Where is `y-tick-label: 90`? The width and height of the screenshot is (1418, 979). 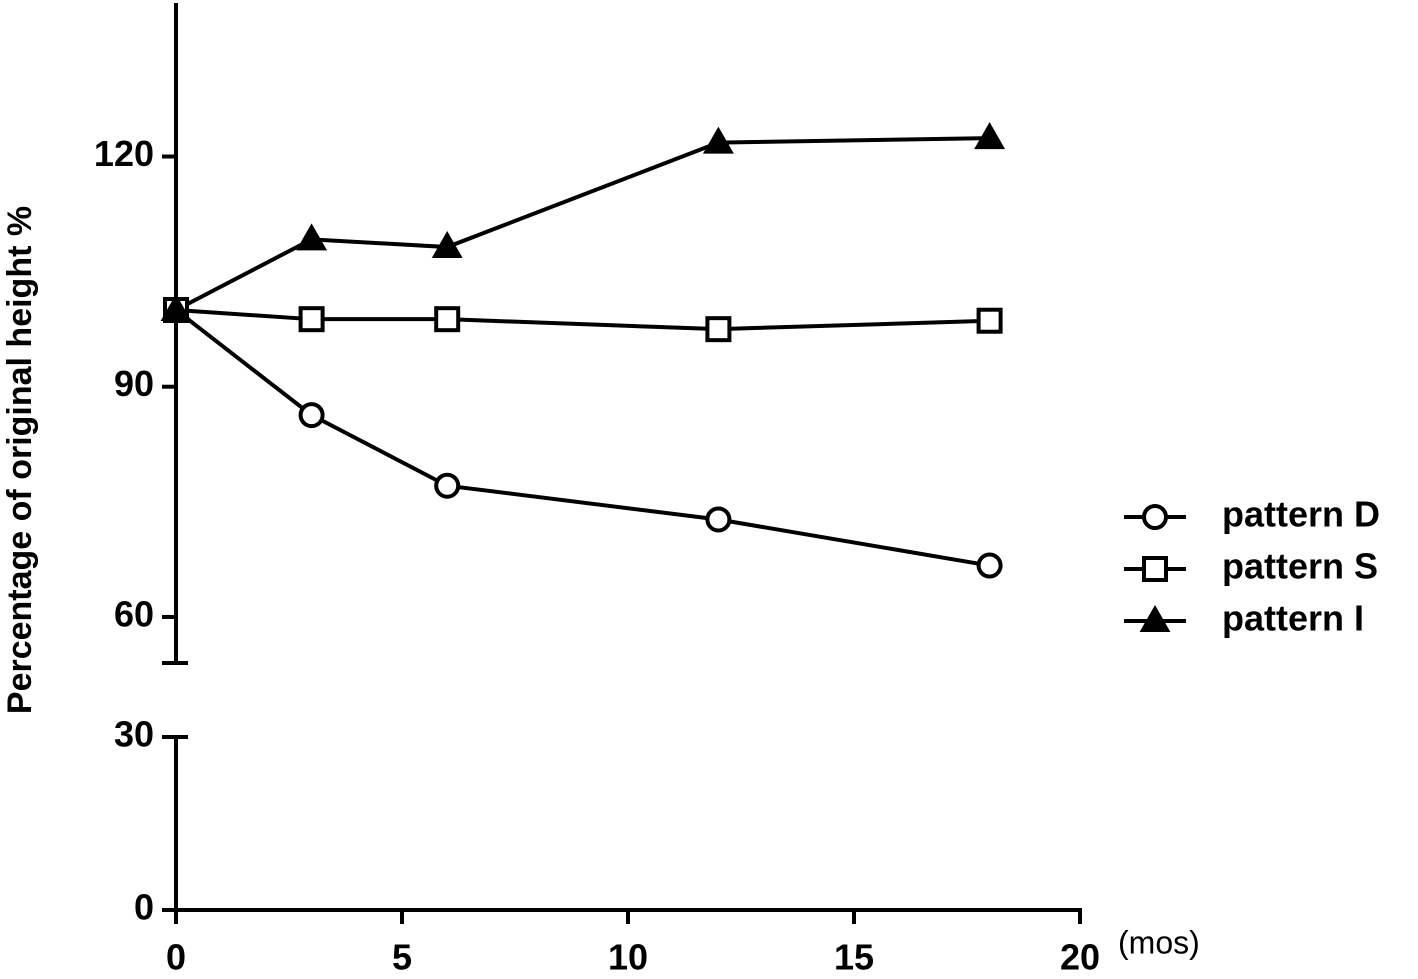
y-tick-label: 90 is located at coordinates (134, 383).